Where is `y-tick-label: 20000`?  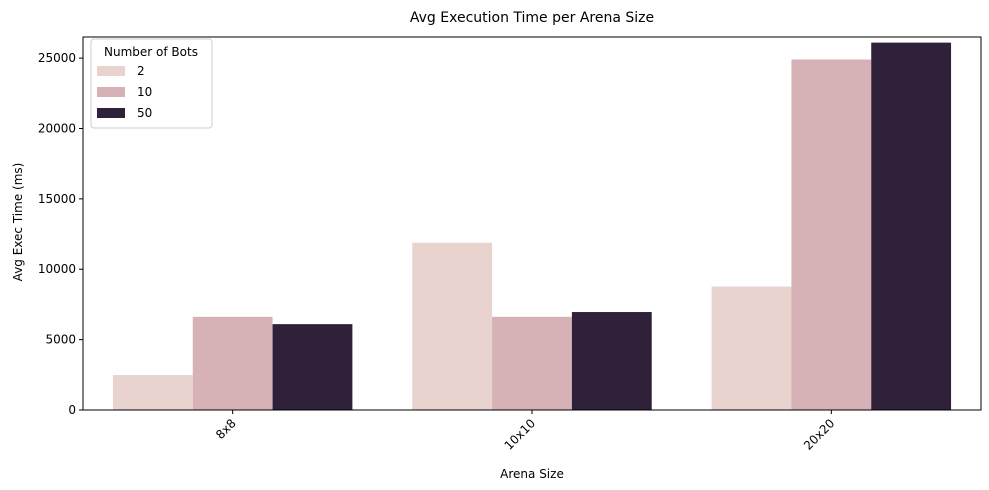
y-tick-label: 20000 is located at coordinates (57, 128).